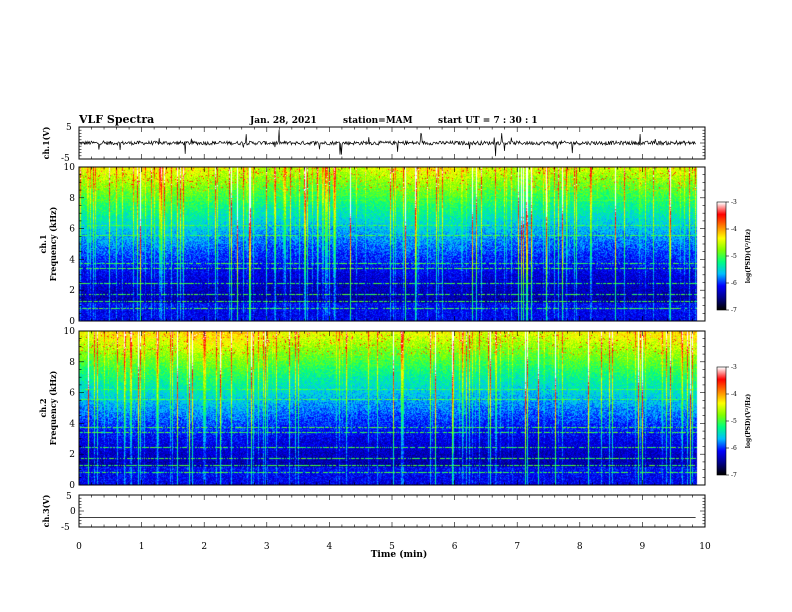 The image size is (792, 612). What do you see at coordinates (43, 407) in the screenshot?
I see `ch2-spectrogram-ylabel-channel: ch.2` at bounding box center [43, 407].